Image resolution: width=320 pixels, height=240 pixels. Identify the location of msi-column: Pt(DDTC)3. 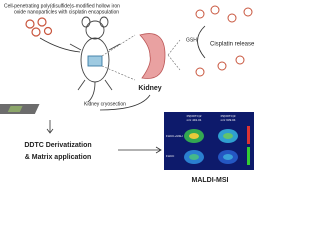
(228, 116).